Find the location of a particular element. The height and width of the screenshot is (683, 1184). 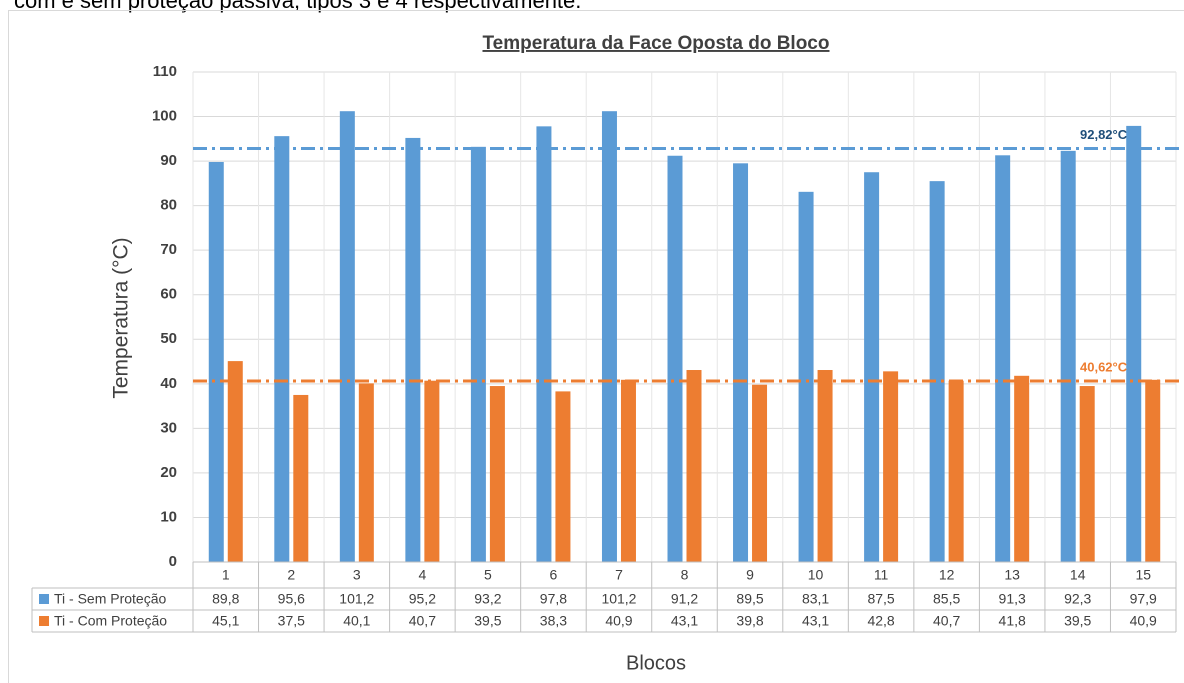

table-value: 91,3 is located at coordinates (1012, 599).